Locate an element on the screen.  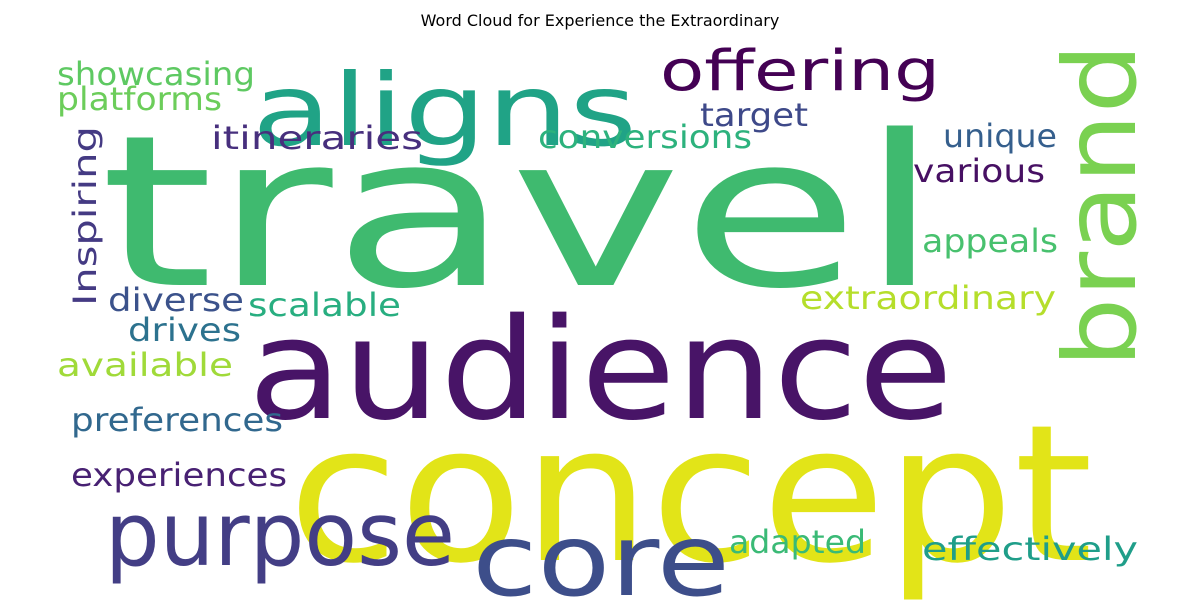
word-adapted: adapted is located at coordinates (797, 542).